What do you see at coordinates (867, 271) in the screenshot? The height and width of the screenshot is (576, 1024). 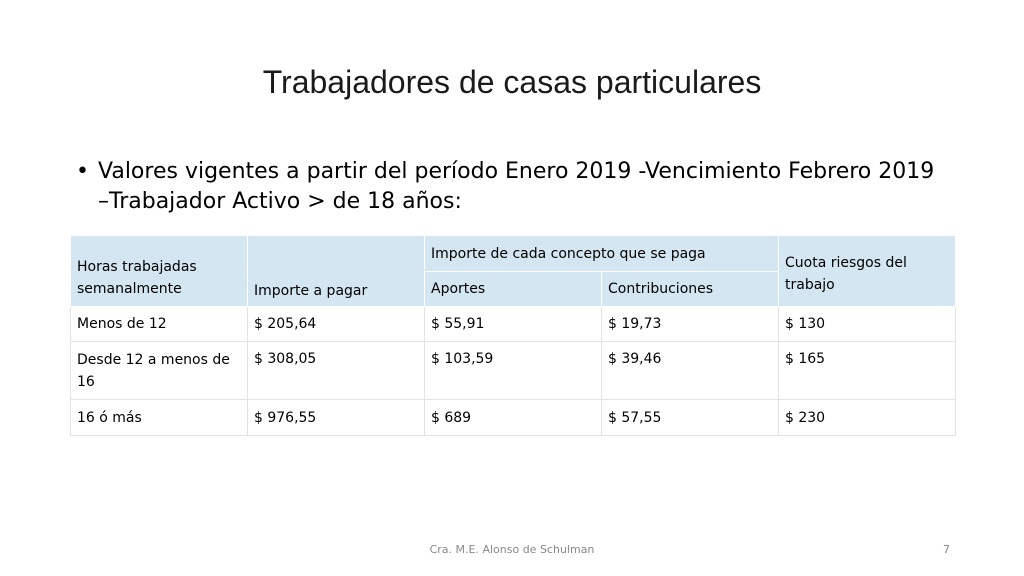 I see `header-cuota: Cuota riesgos del trabajo` at bounding box center [867, 271].